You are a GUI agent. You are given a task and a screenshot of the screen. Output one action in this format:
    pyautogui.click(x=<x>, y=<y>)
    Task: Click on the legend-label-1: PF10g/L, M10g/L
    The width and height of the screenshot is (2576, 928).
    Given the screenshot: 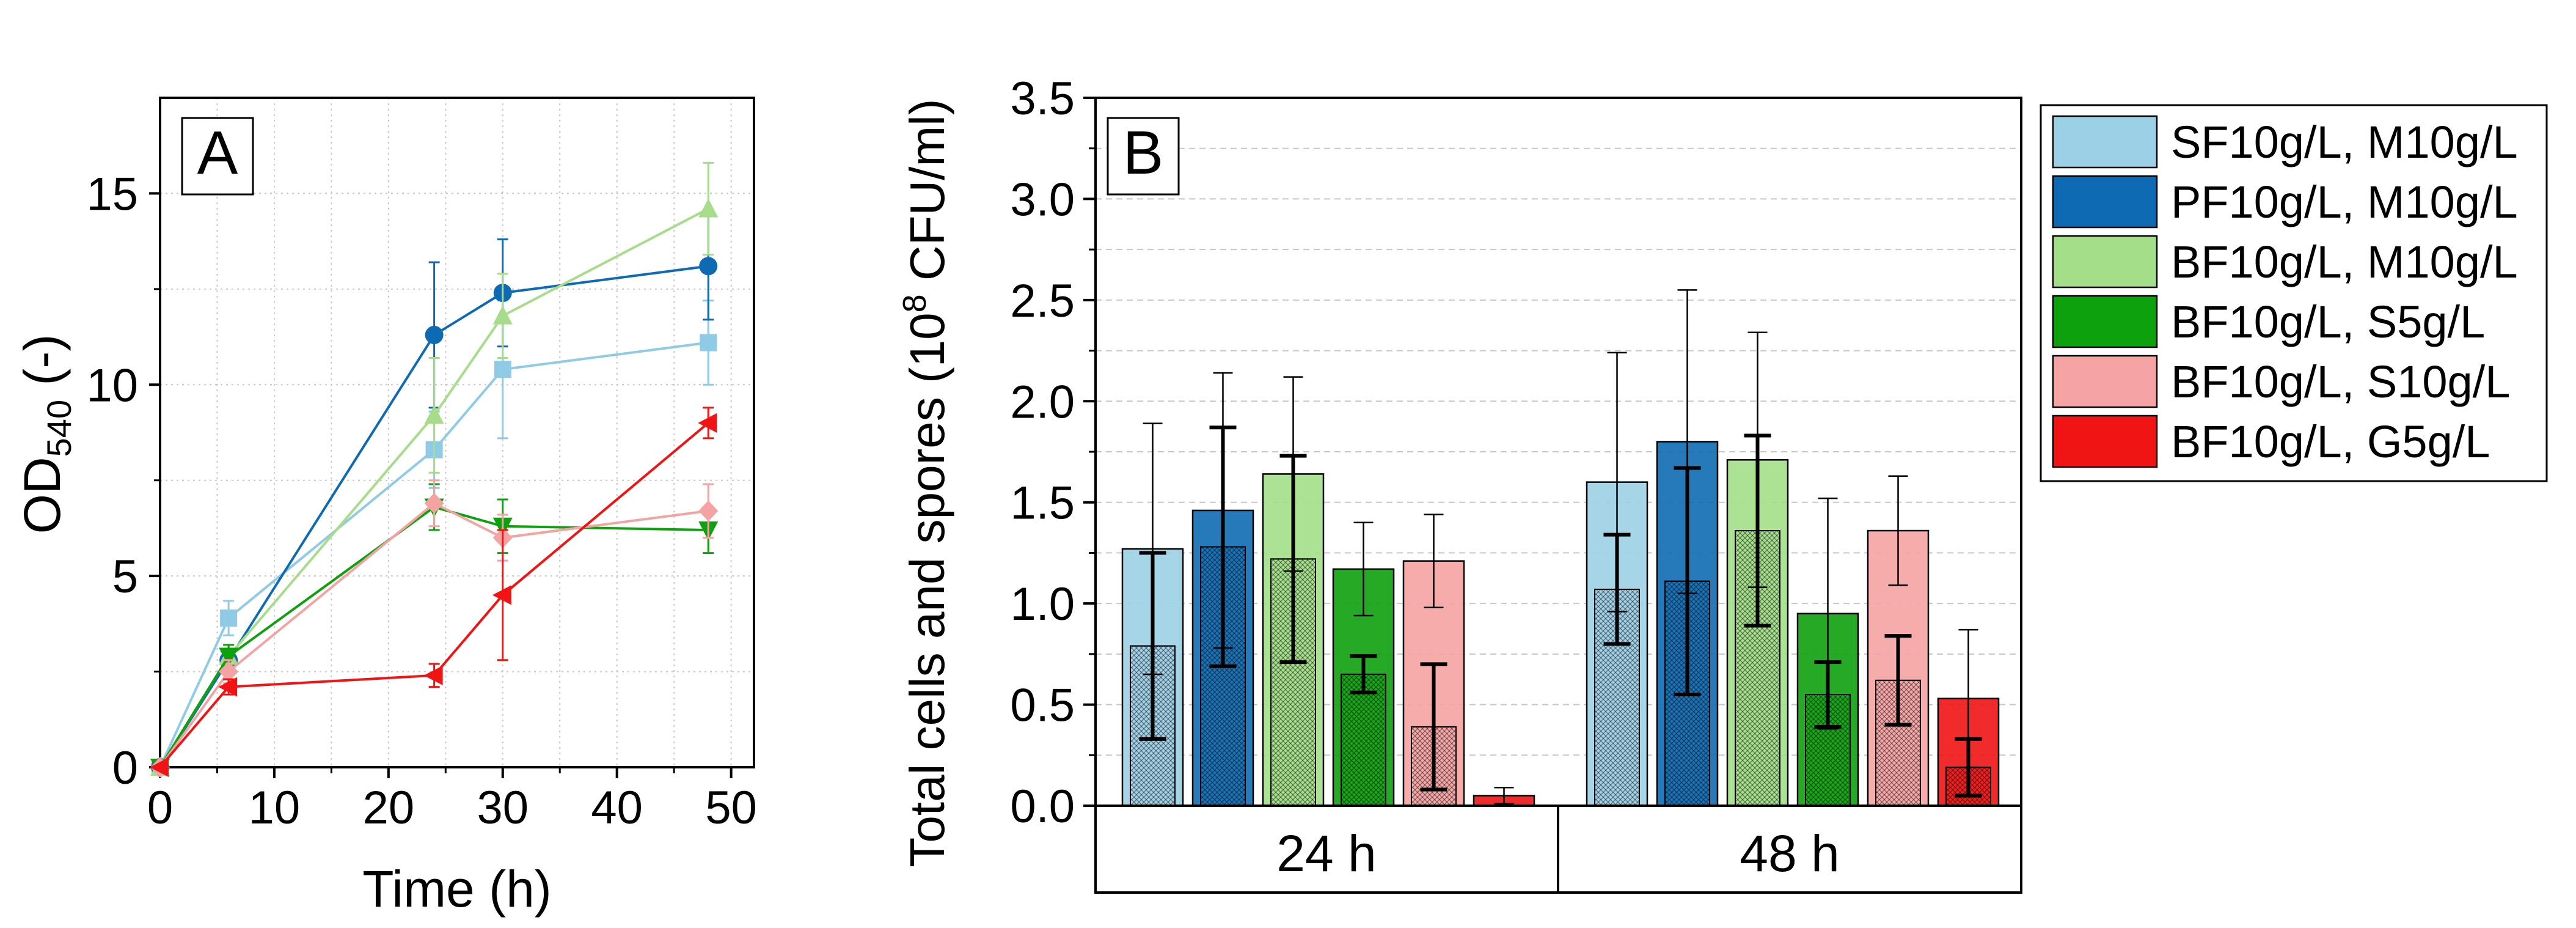 What is the action you would take?
    pyautogui.click(x=2344, y=202)
    